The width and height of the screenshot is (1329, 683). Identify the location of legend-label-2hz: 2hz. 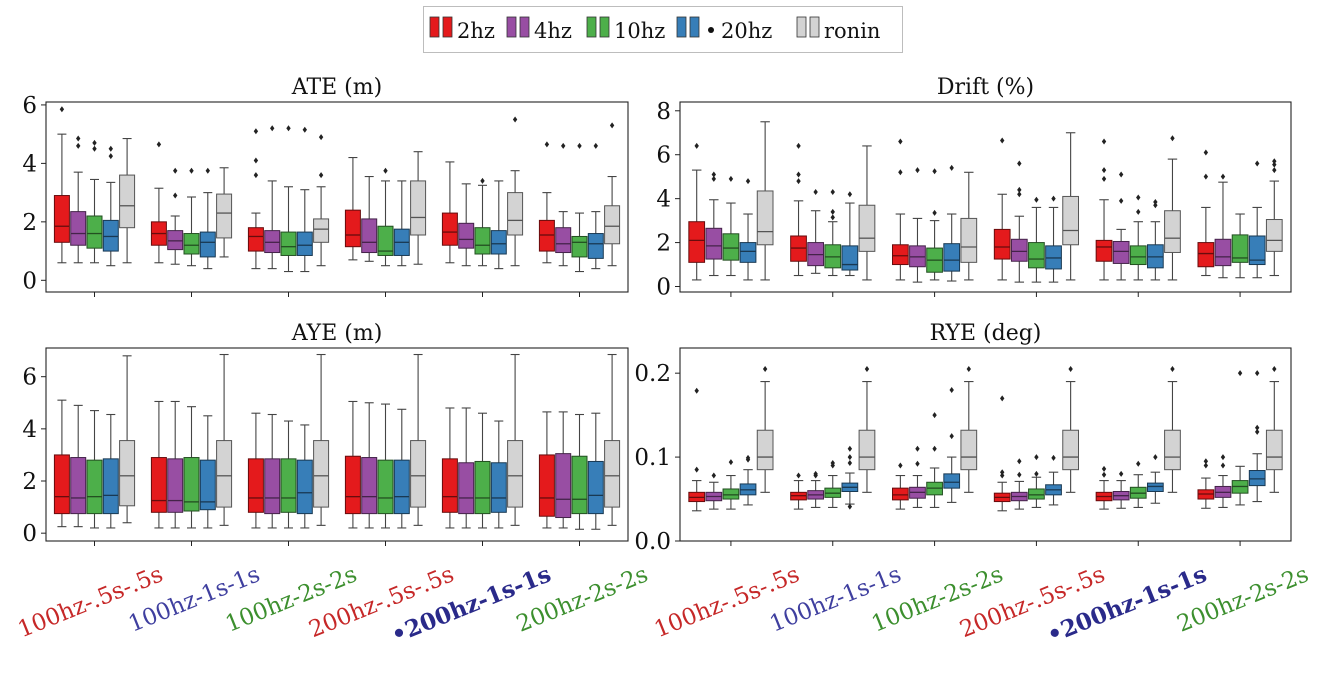
(476, 31).